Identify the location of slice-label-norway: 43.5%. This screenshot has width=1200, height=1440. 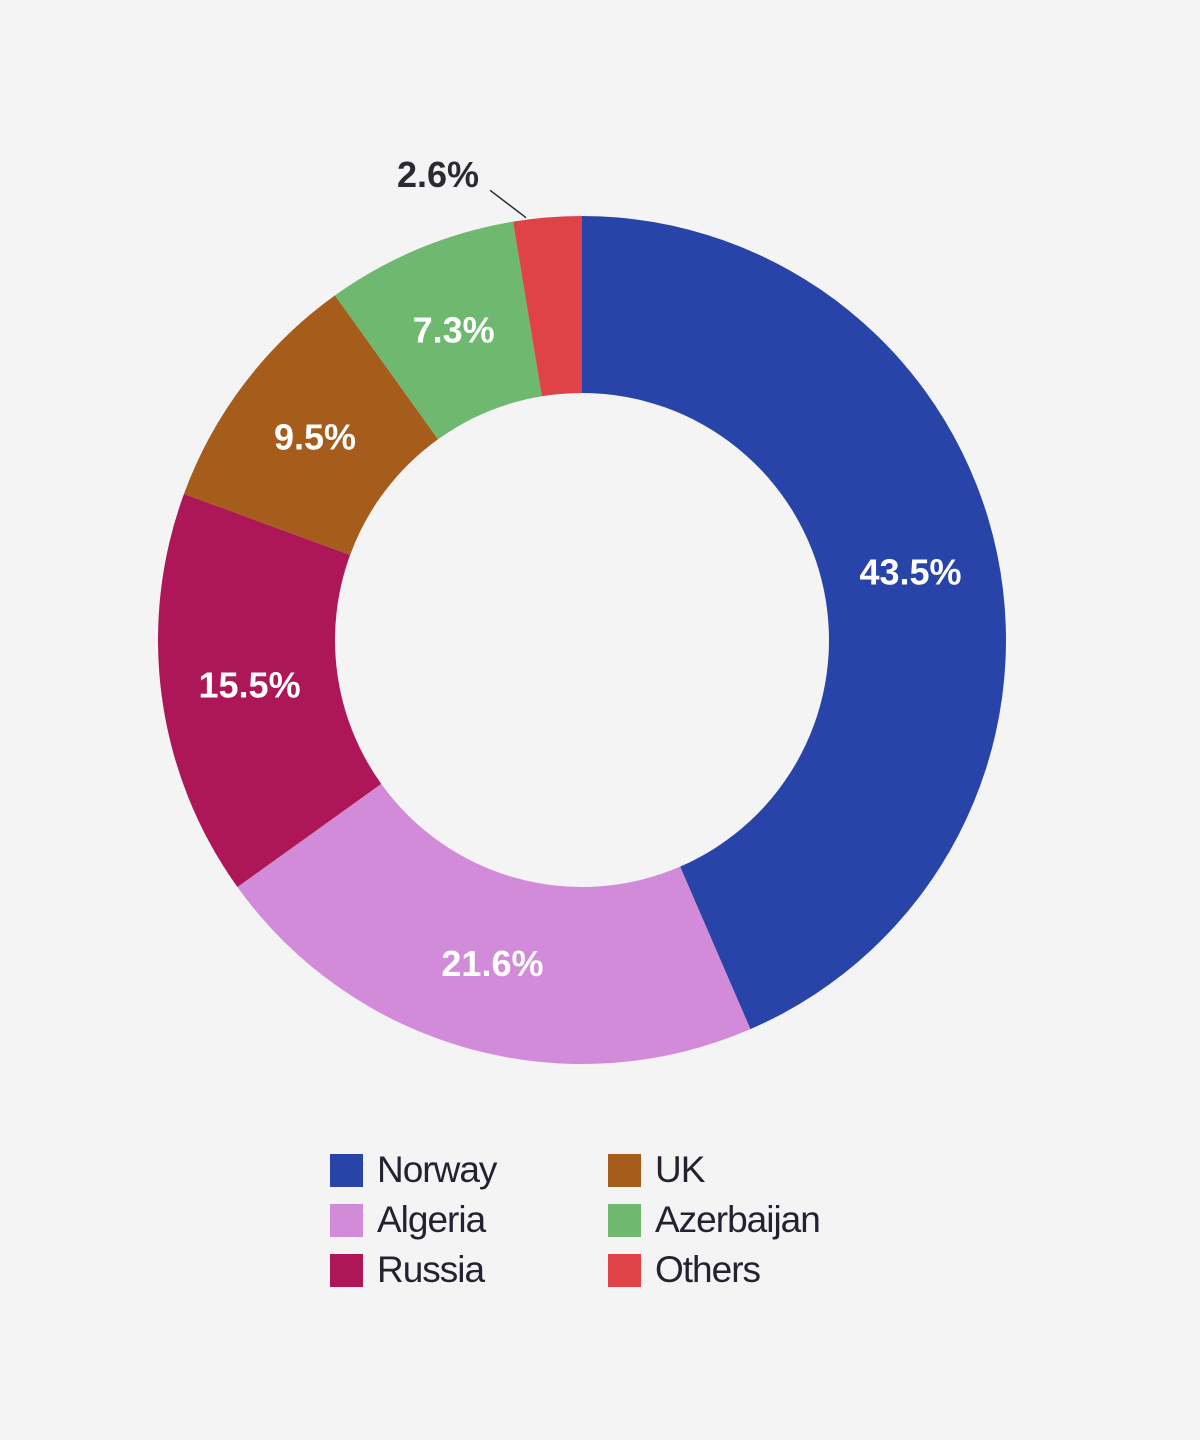
(910, 571).